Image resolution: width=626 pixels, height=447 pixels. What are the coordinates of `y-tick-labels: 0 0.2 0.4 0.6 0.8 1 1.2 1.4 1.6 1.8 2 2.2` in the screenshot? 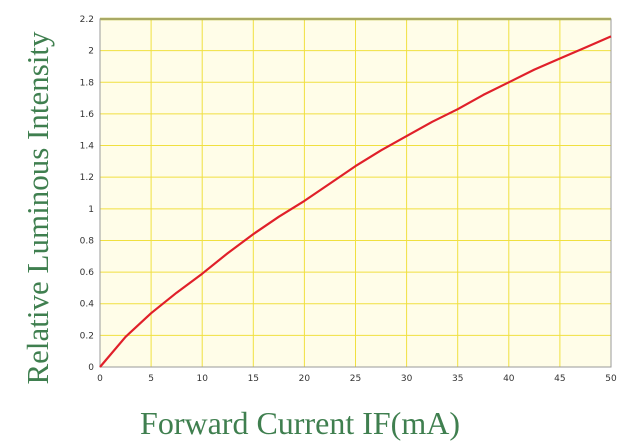 It's located at (87, 194).